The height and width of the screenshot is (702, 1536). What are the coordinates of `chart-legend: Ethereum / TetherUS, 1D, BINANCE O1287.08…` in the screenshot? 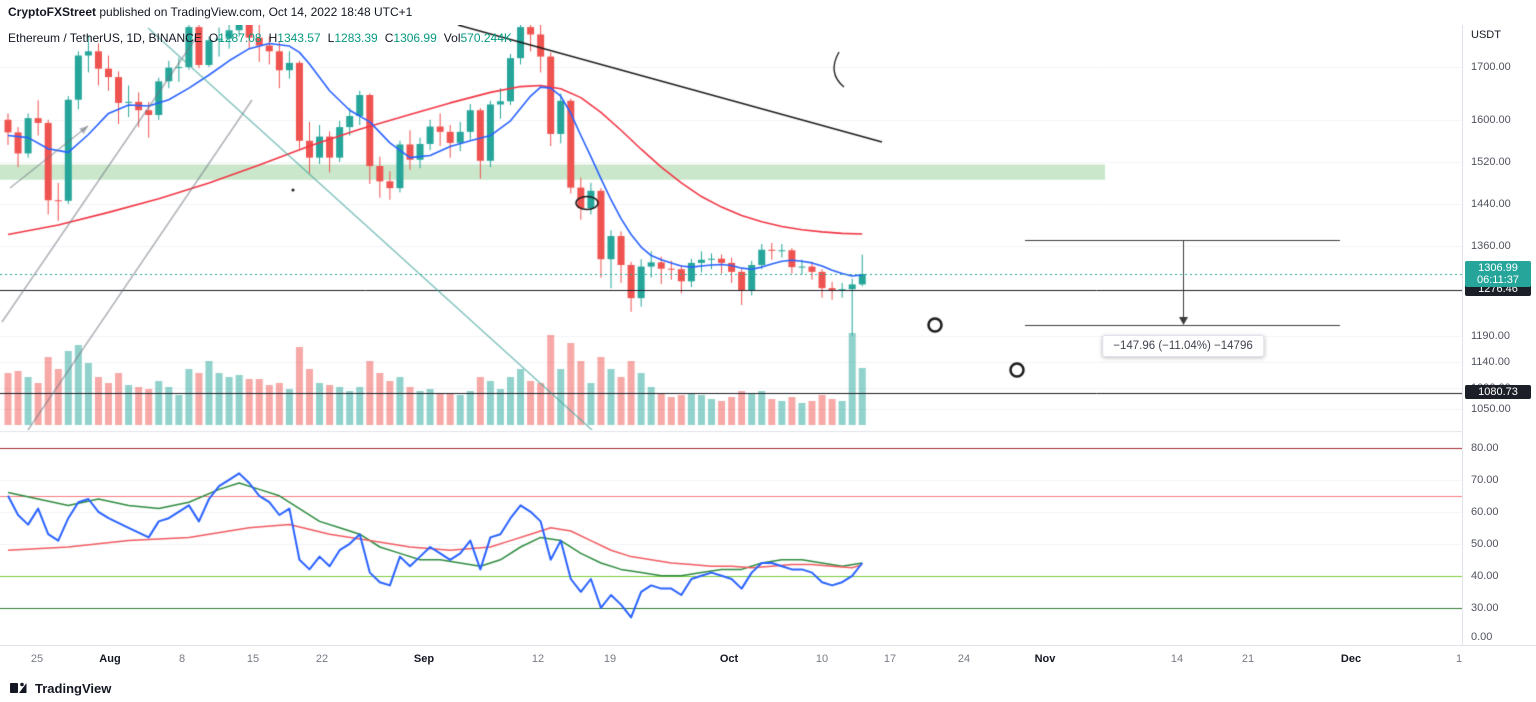 It's located at (260, 38).